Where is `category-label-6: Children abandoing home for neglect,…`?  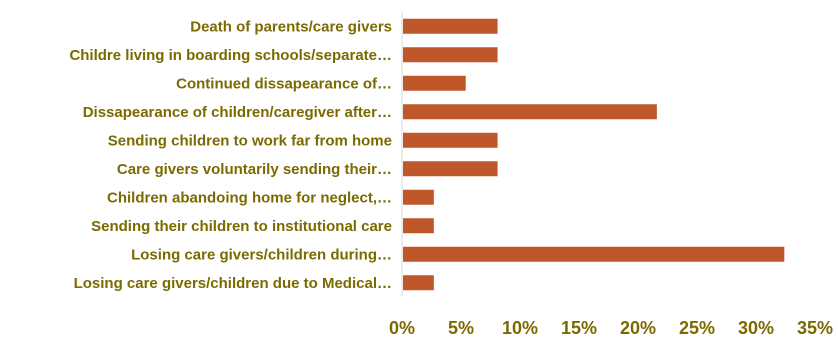 category-label-6: Children abandoing home for neglect,… is located at coordinates (249, 197).